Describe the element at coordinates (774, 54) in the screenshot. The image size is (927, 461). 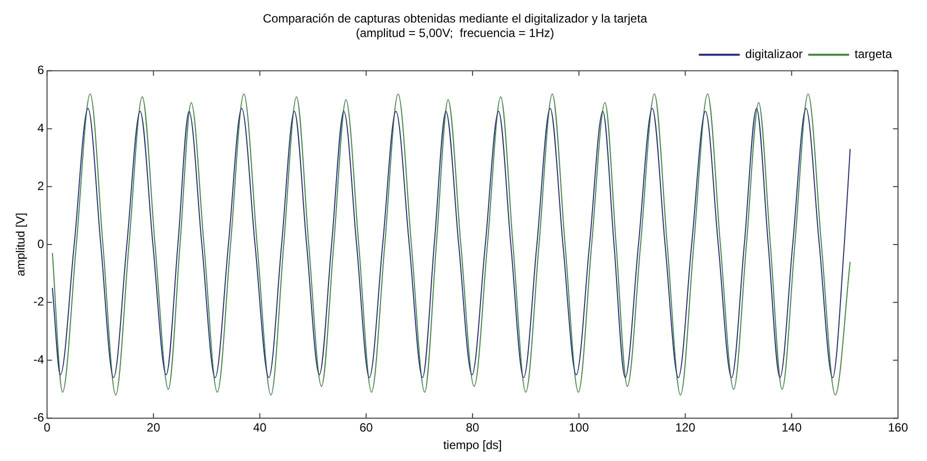
I see `legend-label: digitalizaor` at that location.